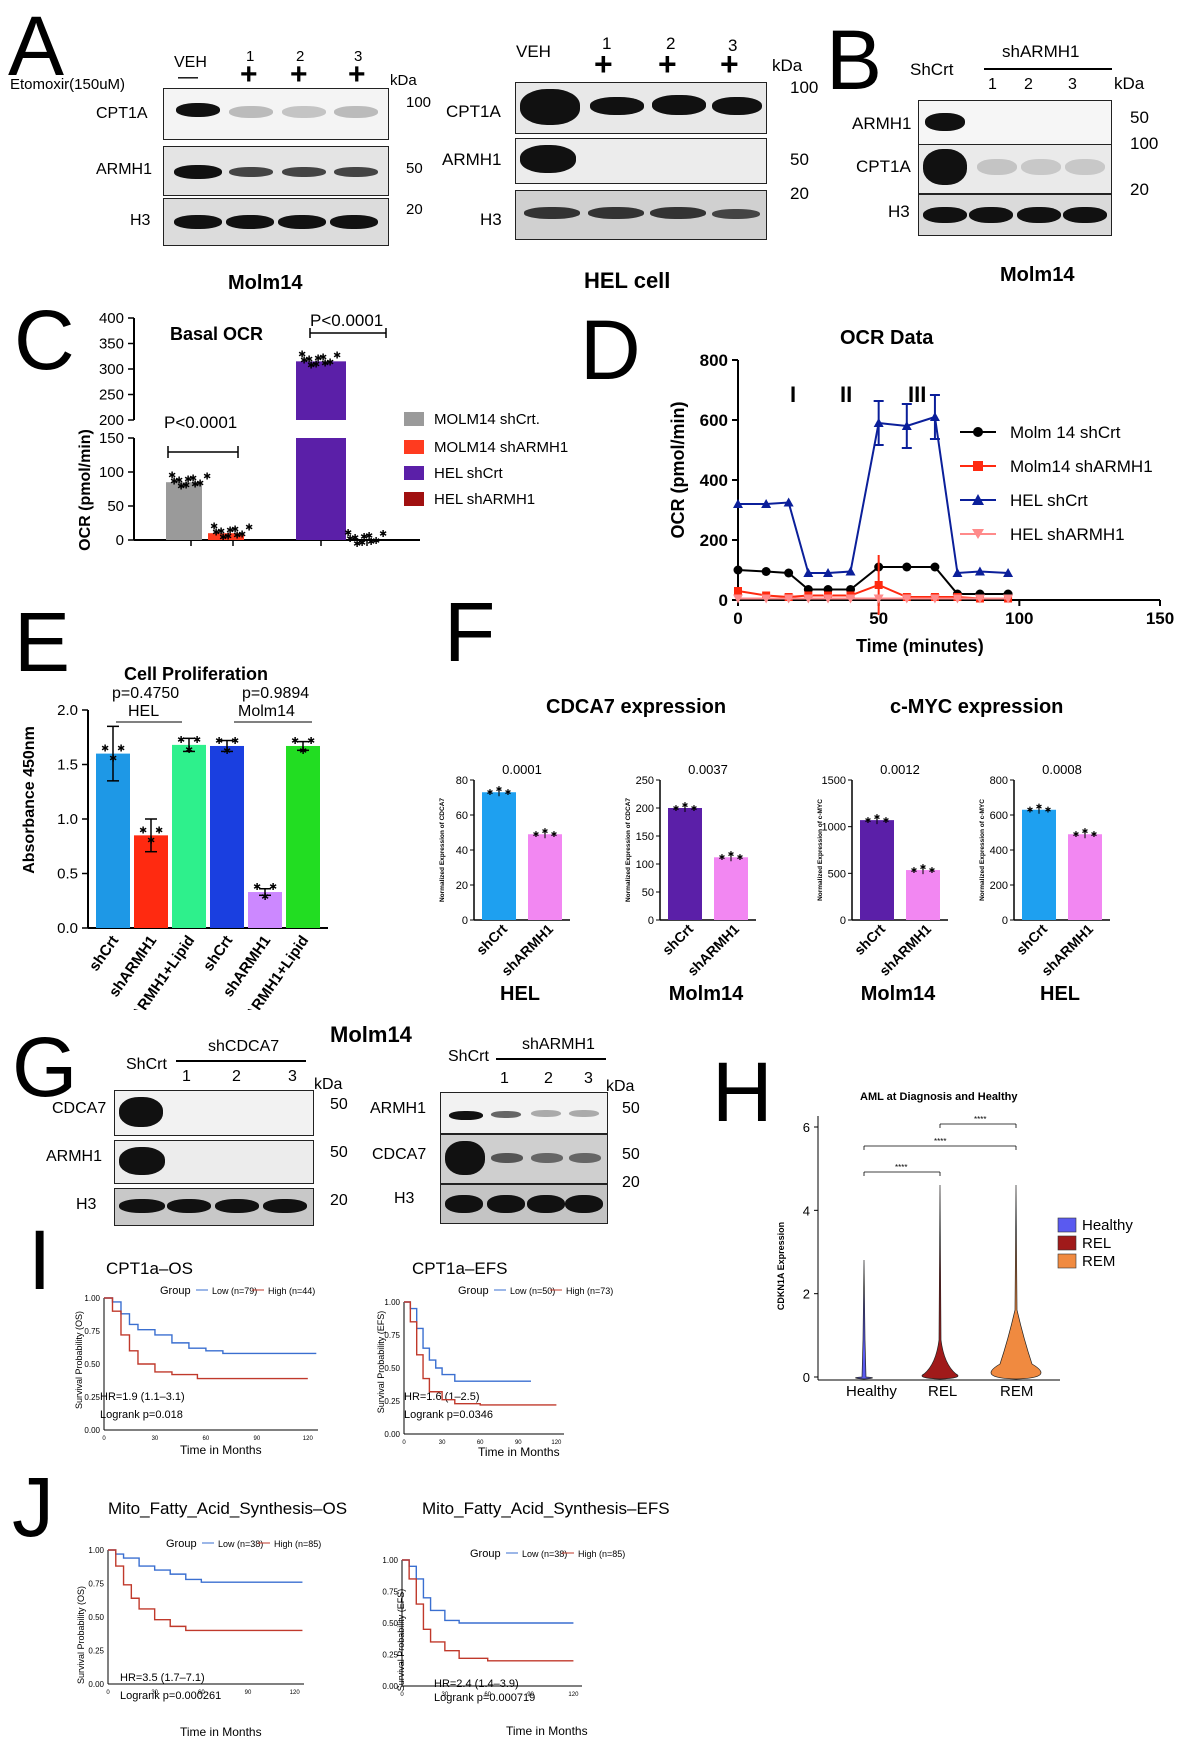 The width and height of the screenshot is (1187, 1741). I want to click on y-tick-label: 2.0, so click(67, 710).